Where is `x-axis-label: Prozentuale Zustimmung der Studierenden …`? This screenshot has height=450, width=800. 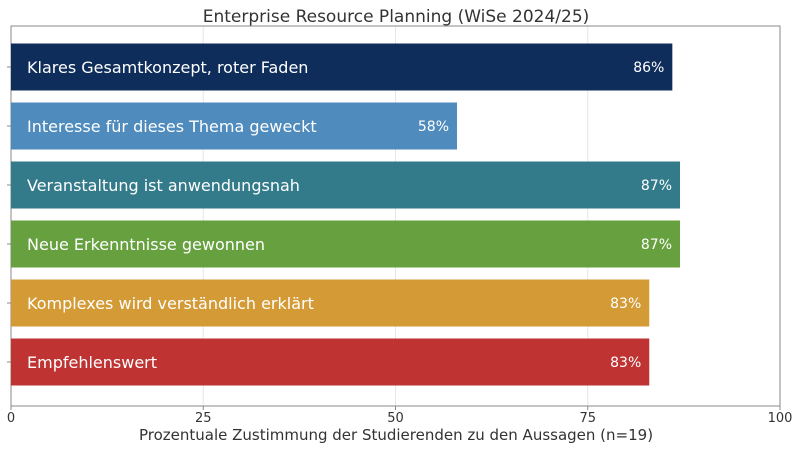
x-axis-label: Prozentuale Zustimmung der Studierenden … is located at coordinates (396, 435).